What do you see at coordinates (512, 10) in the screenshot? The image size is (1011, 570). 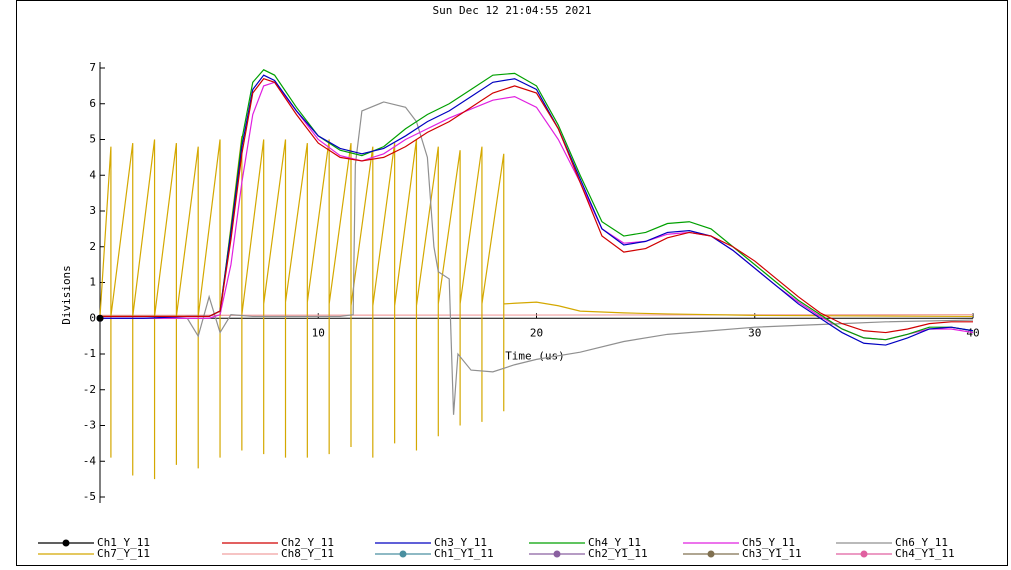 I see `chart-title: Sun Dec 12 21:04:55 2021` at bounding box center [512, 10].